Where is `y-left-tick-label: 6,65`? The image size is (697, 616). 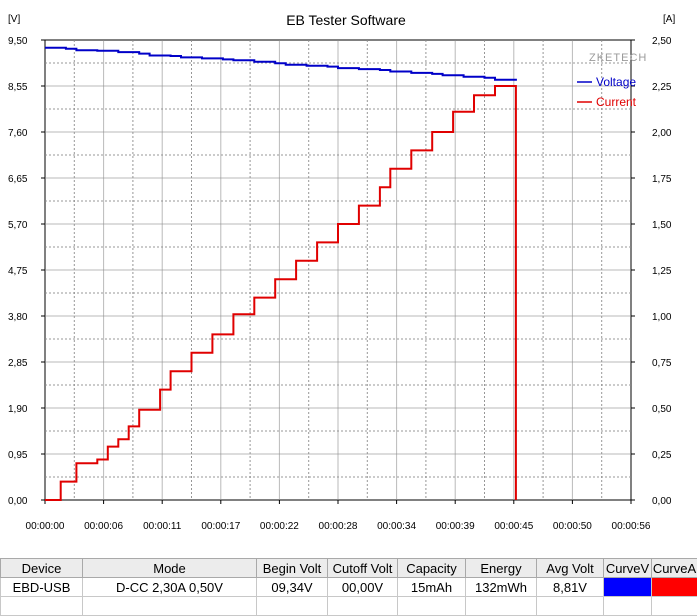
y-left-tick-label: 6,65 is located at coordinates (18, 179).